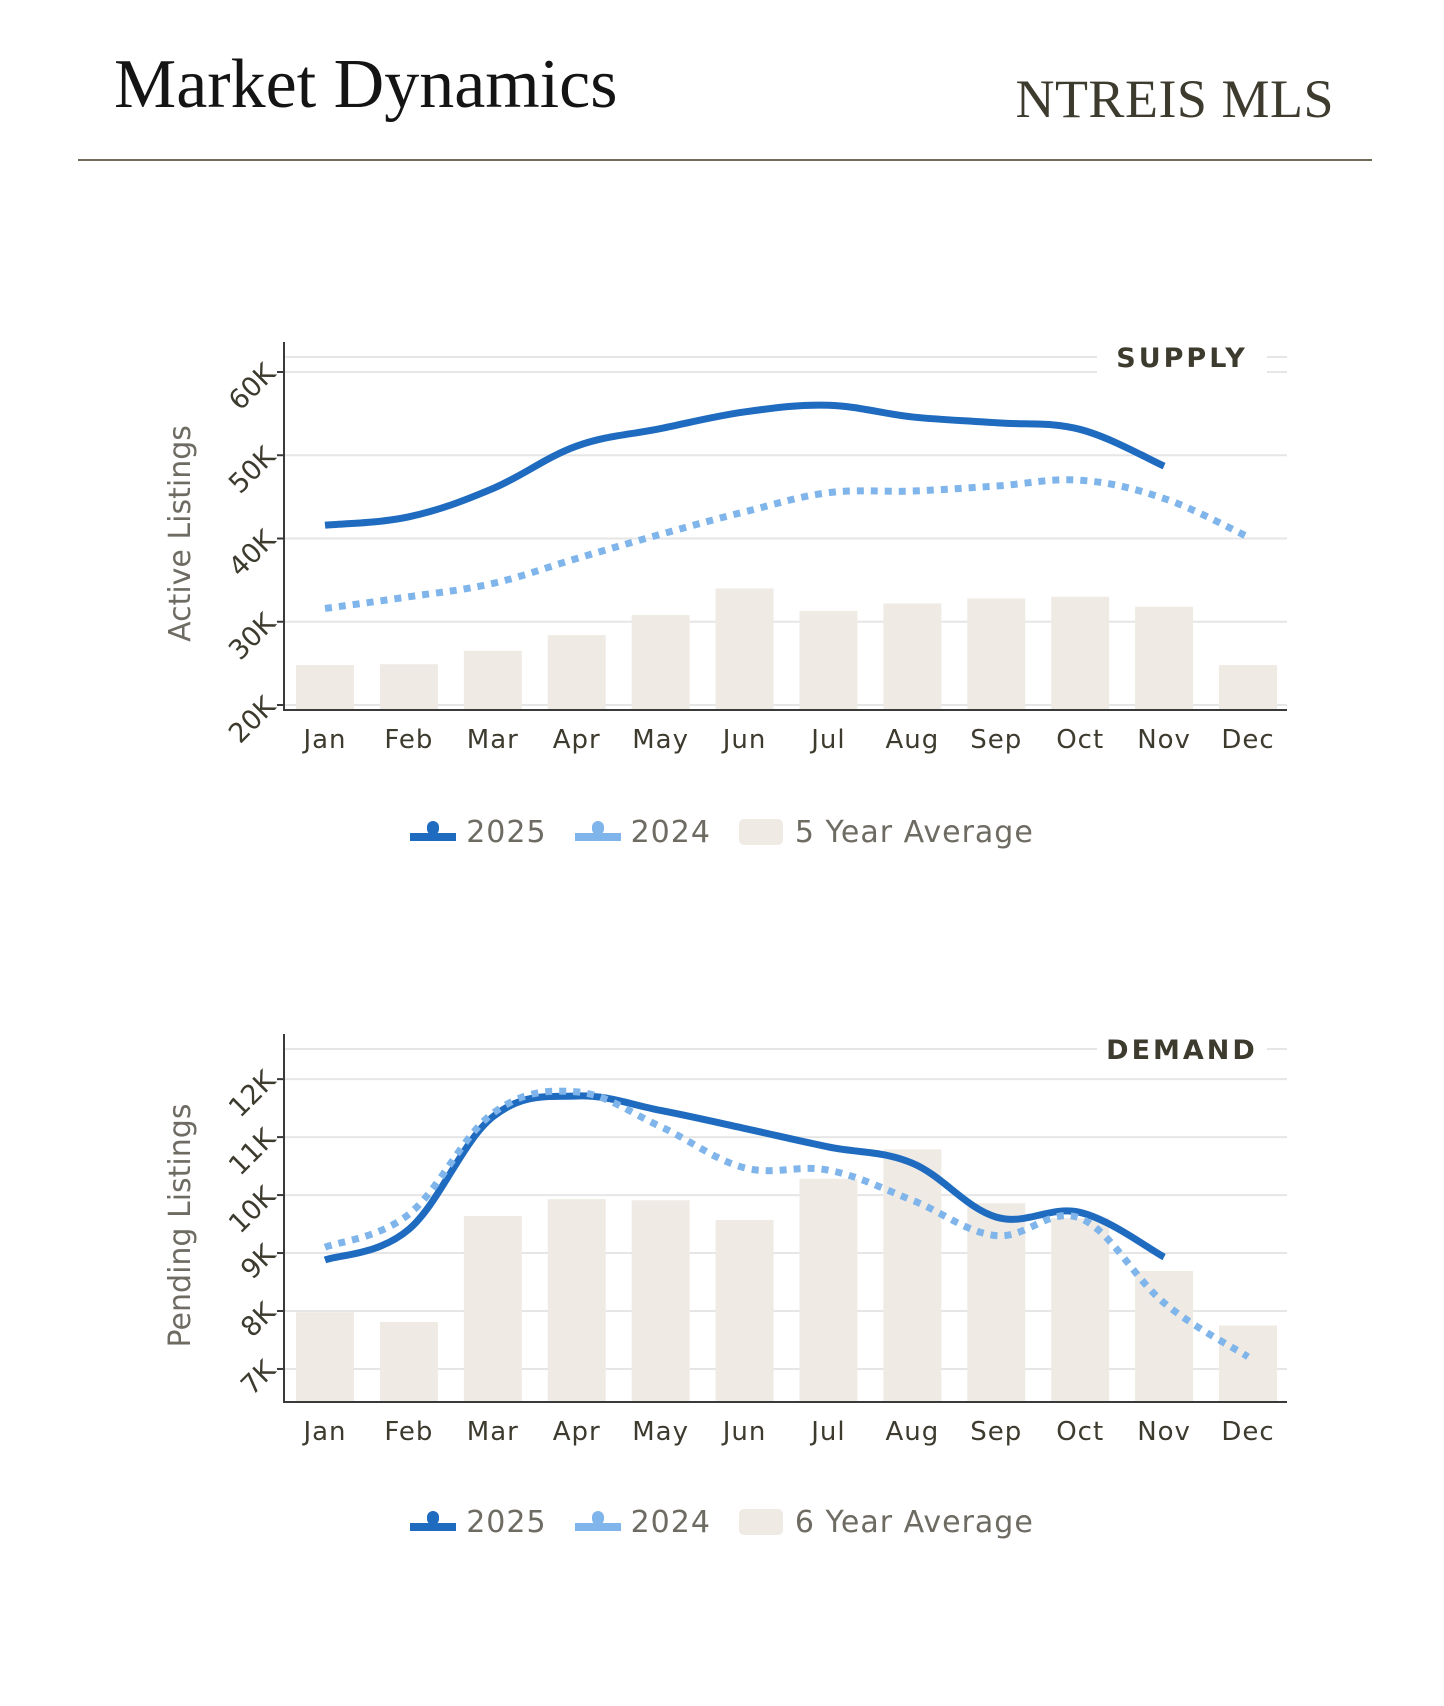 This screenshot has width=1444, height=1706. What do you see at coordinates (253, 1094) in the screenshot?
I see `y-tick-label: 12K` at bounding box center [253, 1094].